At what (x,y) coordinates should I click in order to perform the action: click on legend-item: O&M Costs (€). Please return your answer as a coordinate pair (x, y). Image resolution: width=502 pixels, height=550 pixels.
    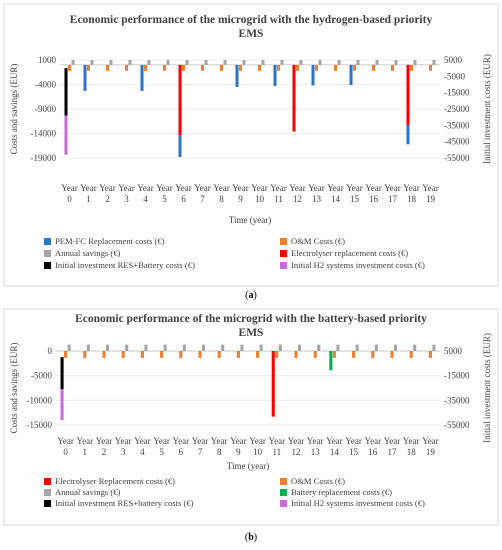
    Looking at the image, I should click on (312, 481).